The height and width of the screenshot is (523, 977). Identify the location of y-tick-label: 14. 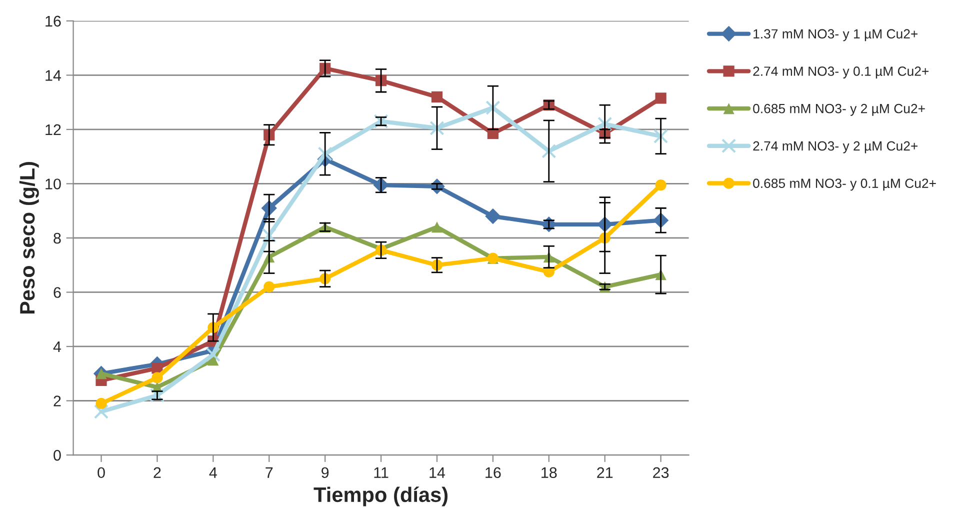
(54, 75).